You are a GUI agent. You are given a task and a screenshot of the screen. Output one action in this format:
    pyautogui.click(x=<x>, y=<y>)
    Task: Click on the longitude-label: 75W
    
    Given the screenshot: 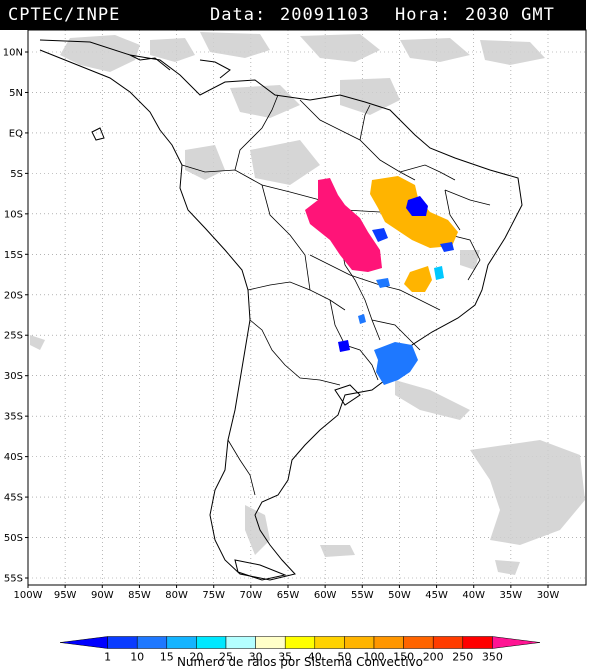 What is the action you would take?
    pyautogui.click(x=213, y=595)
    